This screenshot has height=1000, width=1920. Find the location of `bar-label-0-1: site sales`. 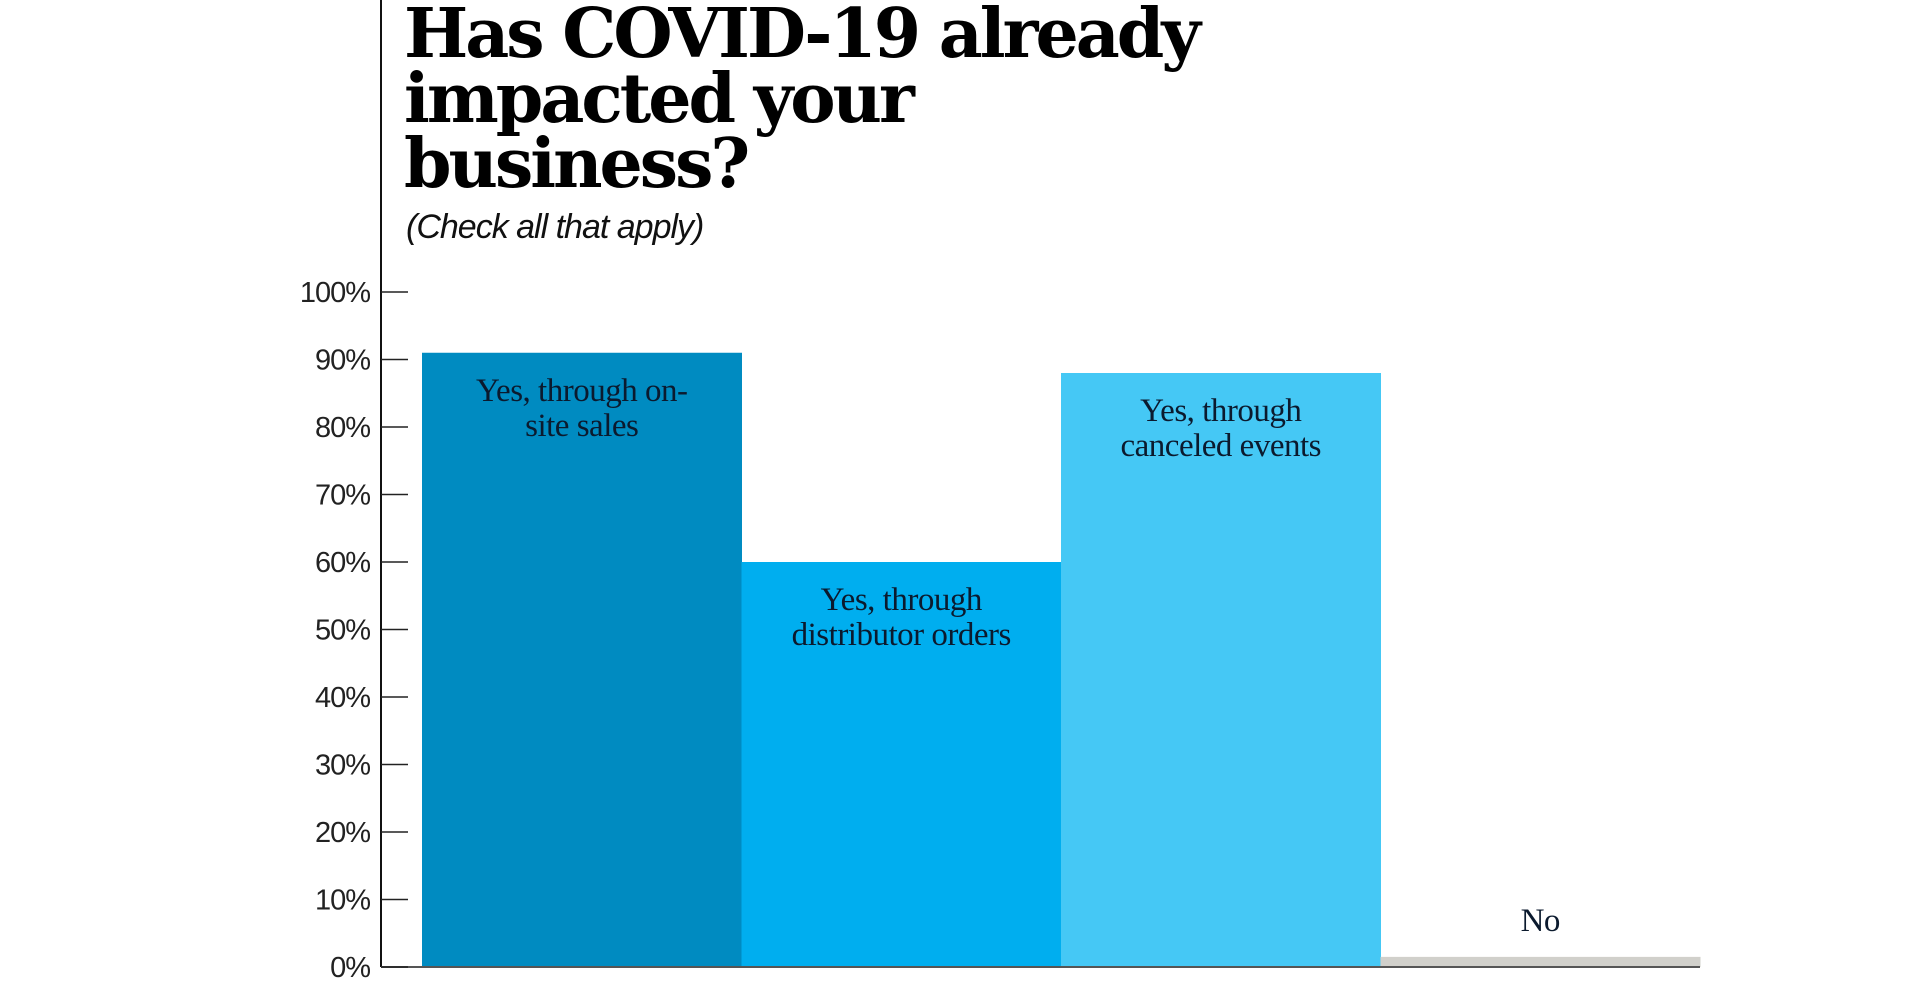

bar-label-0-1: site sales is located at coordinates (581, 426).